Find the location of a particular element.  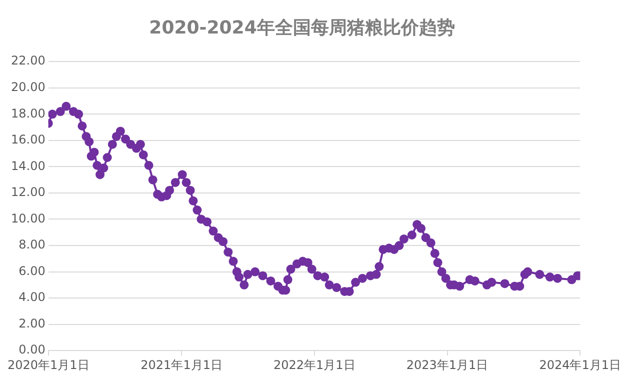

x-tick-label: 2020年1月1日 is located at coordinates (48, 365).